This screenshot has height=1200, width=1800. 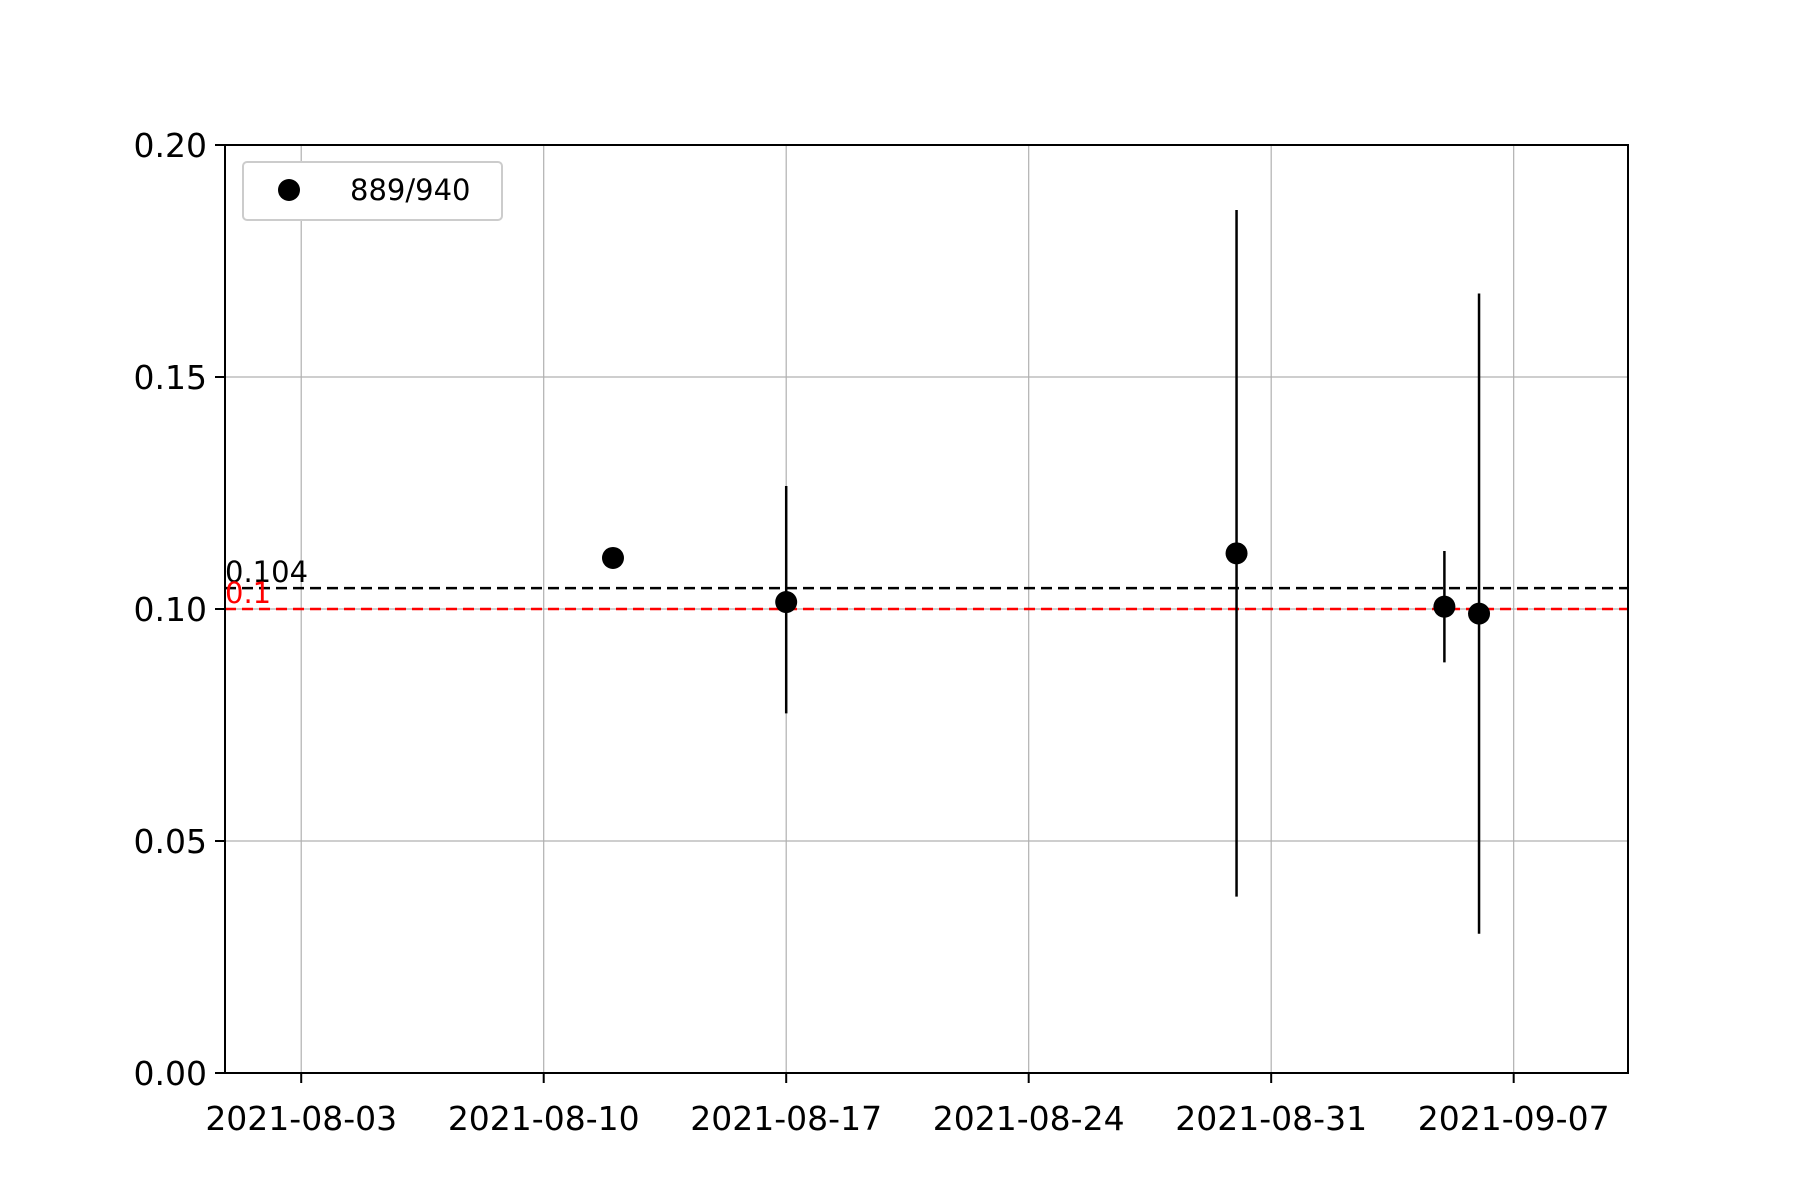 What do you see at coordinates (544, 1118) in the screenshot?
I see `x-tick-label: 2021-08-10` at bounding box center [544, 1118].